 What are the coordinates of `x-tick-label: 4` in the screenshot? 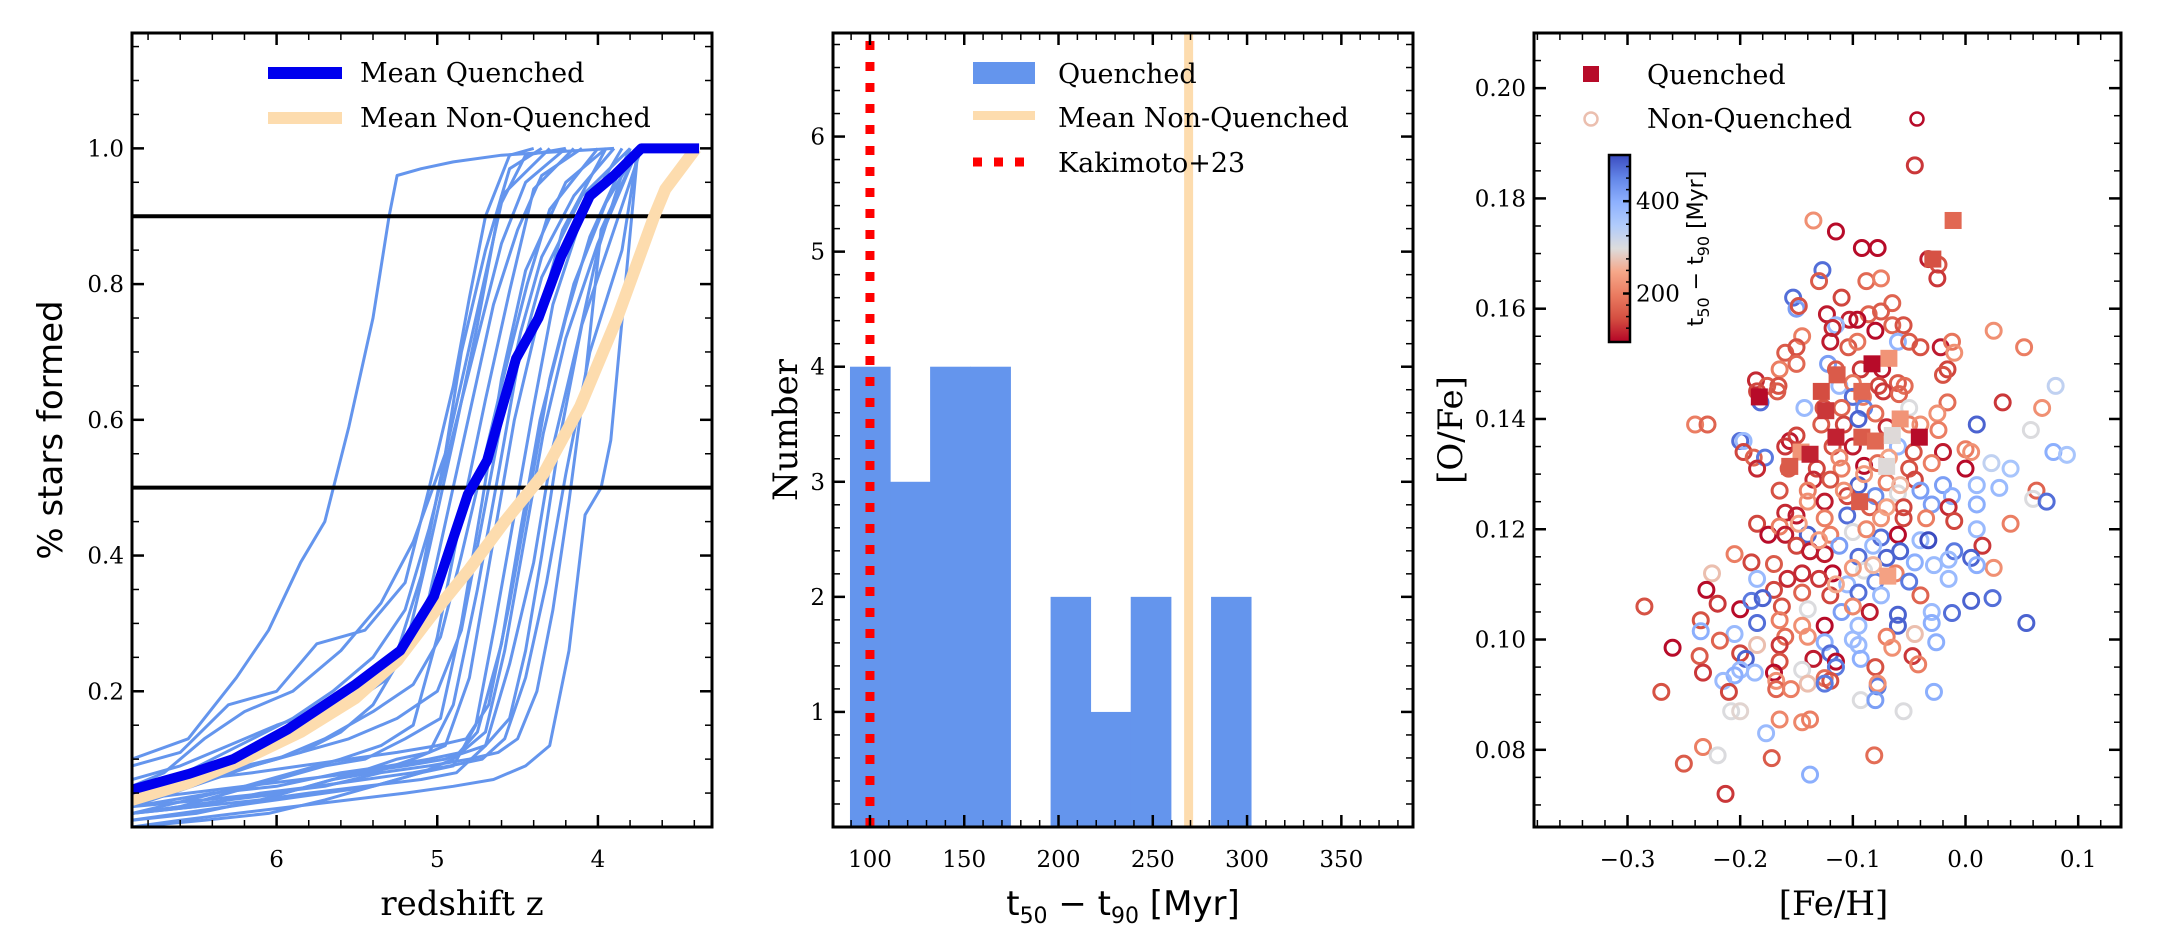 It's located at (598, 860).